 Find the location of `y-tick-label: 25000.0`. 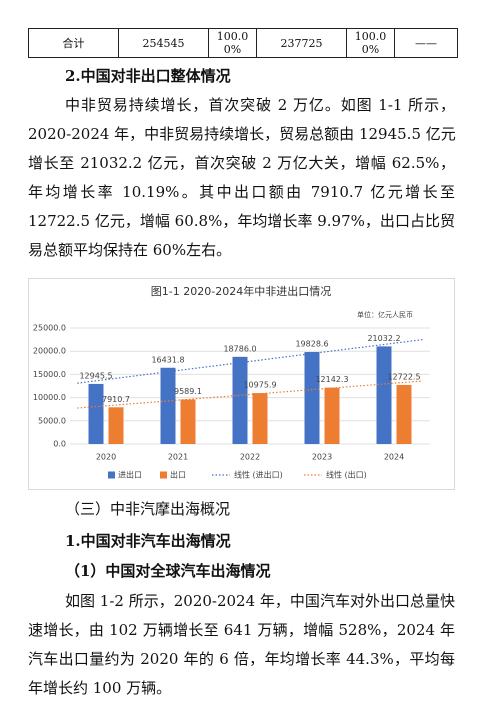

y-tick-label: 25000.0 is located at coordinates (49, 328).